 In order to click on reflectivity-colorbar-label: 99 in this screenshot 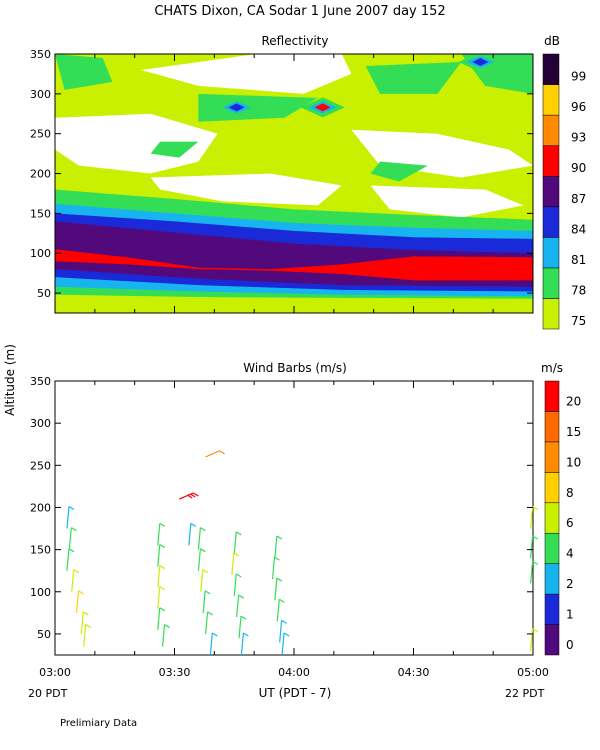, I will do `click(578, 77)`.